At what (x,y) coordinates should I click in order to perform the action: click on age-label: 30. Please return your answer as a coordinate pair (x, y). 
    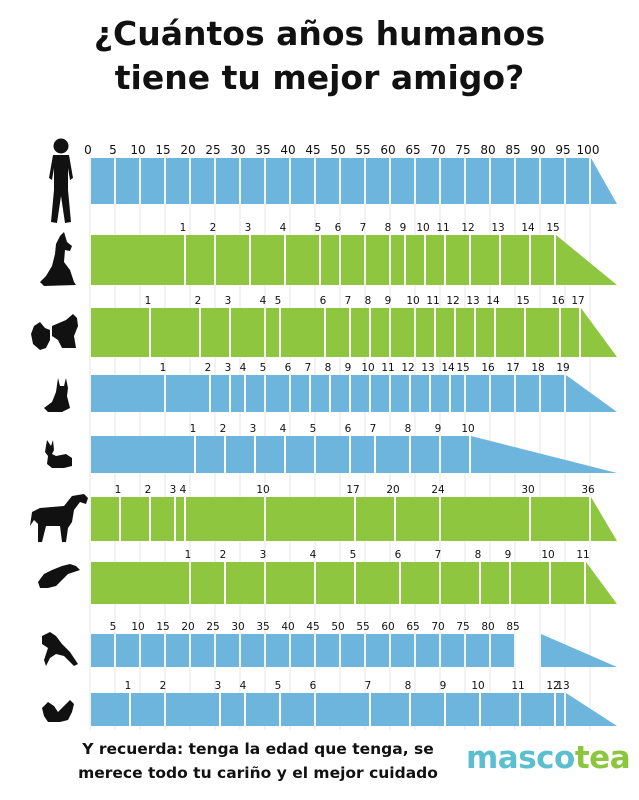
    Looking at the image, I should click on (237, 627).